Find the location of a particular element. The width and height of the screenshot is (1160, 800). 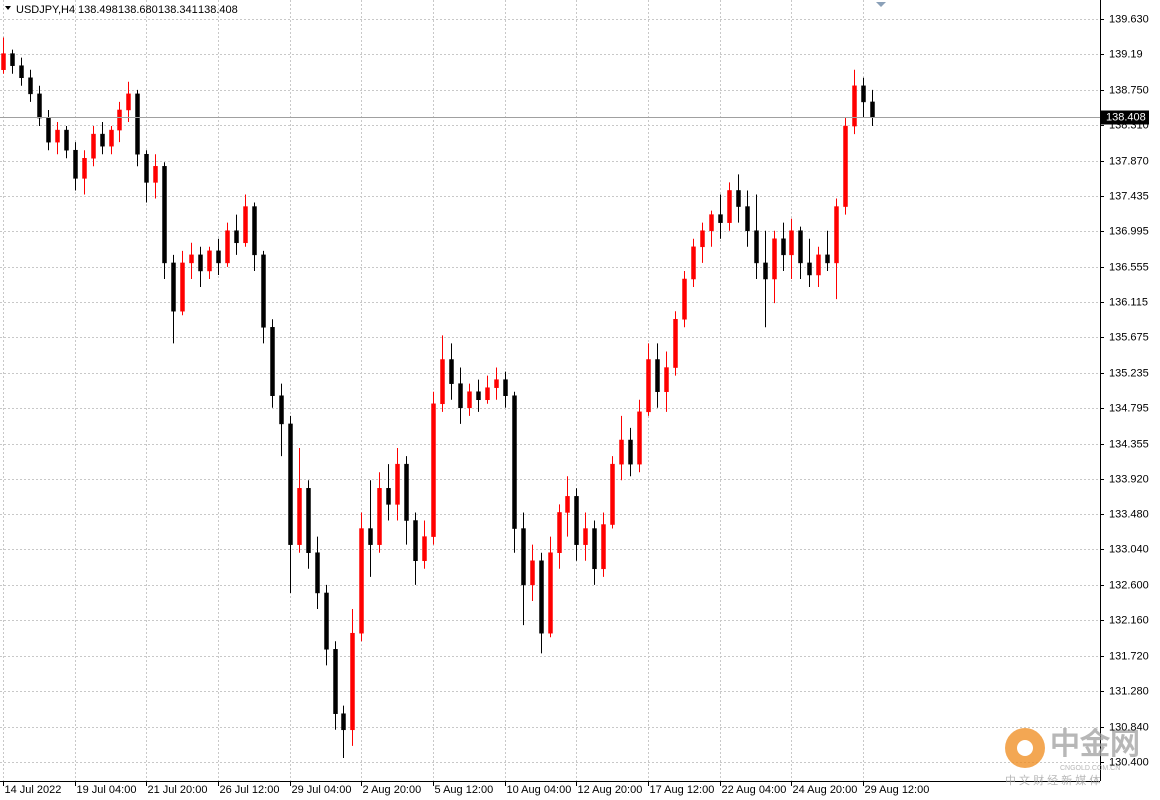

watermark-domain: CNGOLD.COM.CN is located at coordinates (1090, 768).